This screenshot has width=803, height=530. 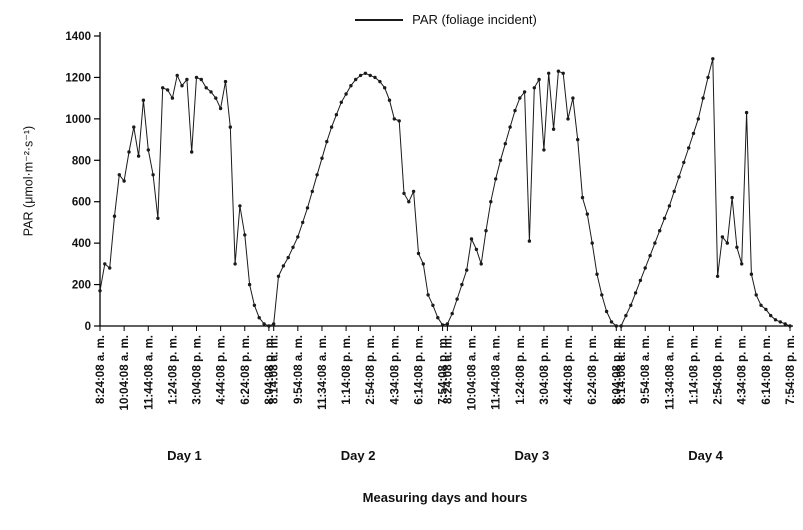 What do you see at coordinates (532, 455) in the screenshot?
I see `day-label: Day 3` at bounding box center [532, 455].